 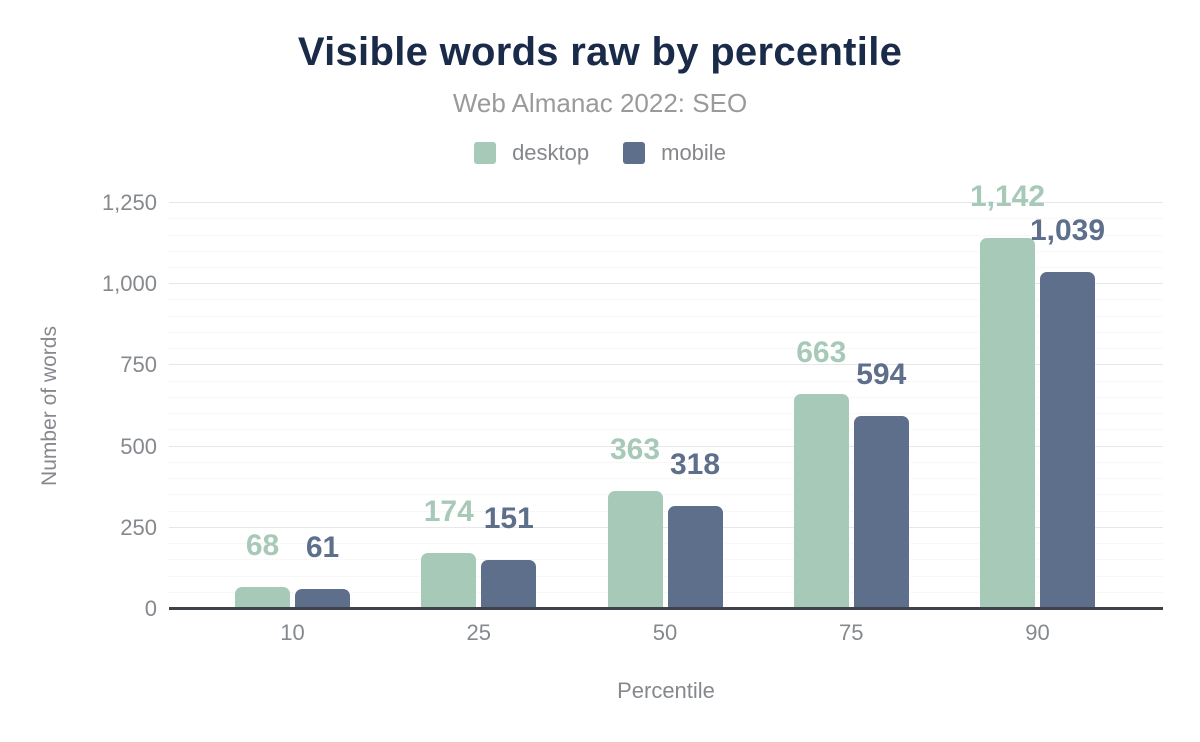 I want to click on bar-value-label: 1,039, so click(x=1067, y=230).